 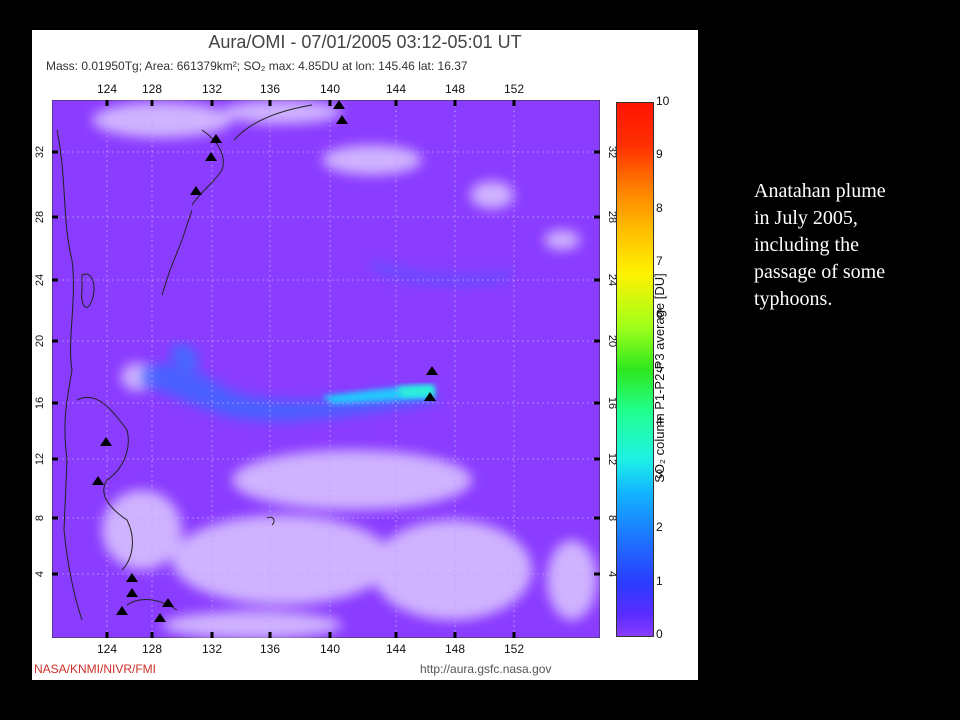 What do you see at coordinates (514, 89) in the screenshot?
I see `lon-label-top: 152` at bounding box center [514, 89].